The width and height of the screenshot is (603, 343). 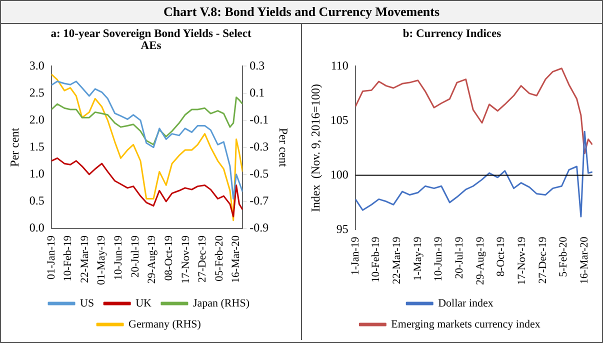 What do you see at coordinates (168, 258) in the screenshot?
I see `x-tick-label: 08-Oct-19` at bounding box center [168, 258].